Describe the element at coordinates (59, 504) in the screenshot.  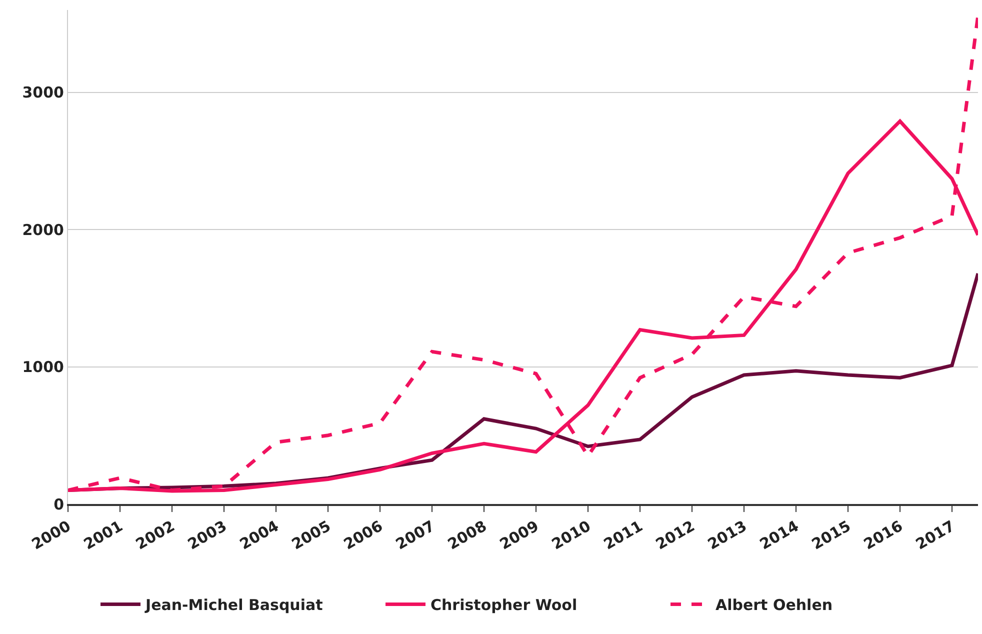
I see `y-tick-label: 0` at that location.